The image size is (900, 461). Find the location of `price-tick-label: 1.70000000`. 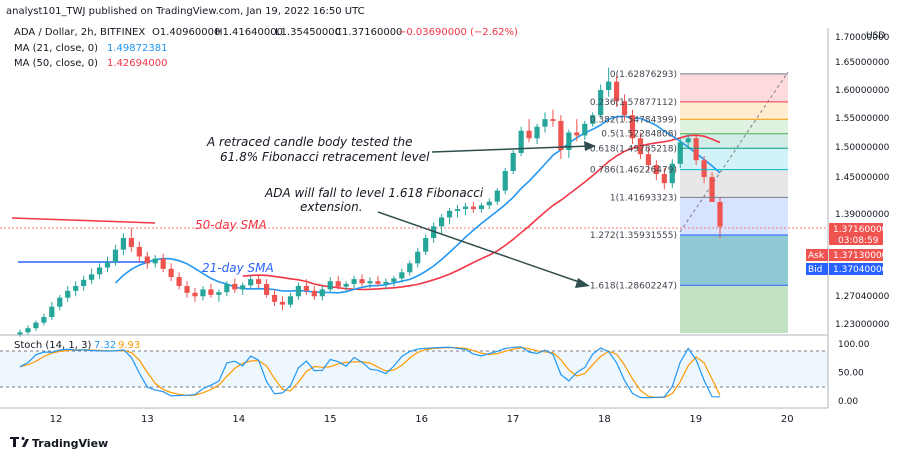

price-tick-label: 1.70000000 is located at coordinates (862, 38).